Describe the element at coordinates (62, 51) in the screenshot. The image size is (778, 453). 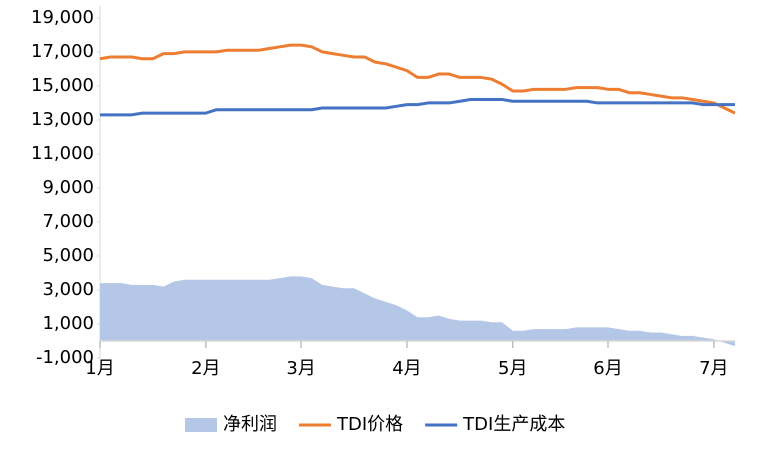
I see `y-tick-label: 17,000` at that location.